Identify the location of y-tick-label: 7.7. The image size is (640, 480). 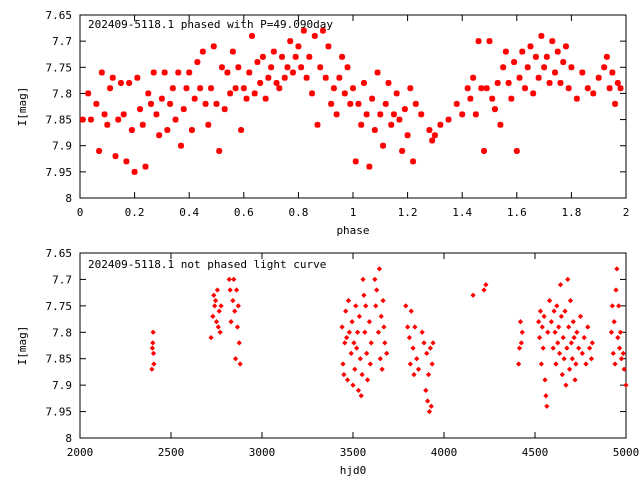
(62, 279).